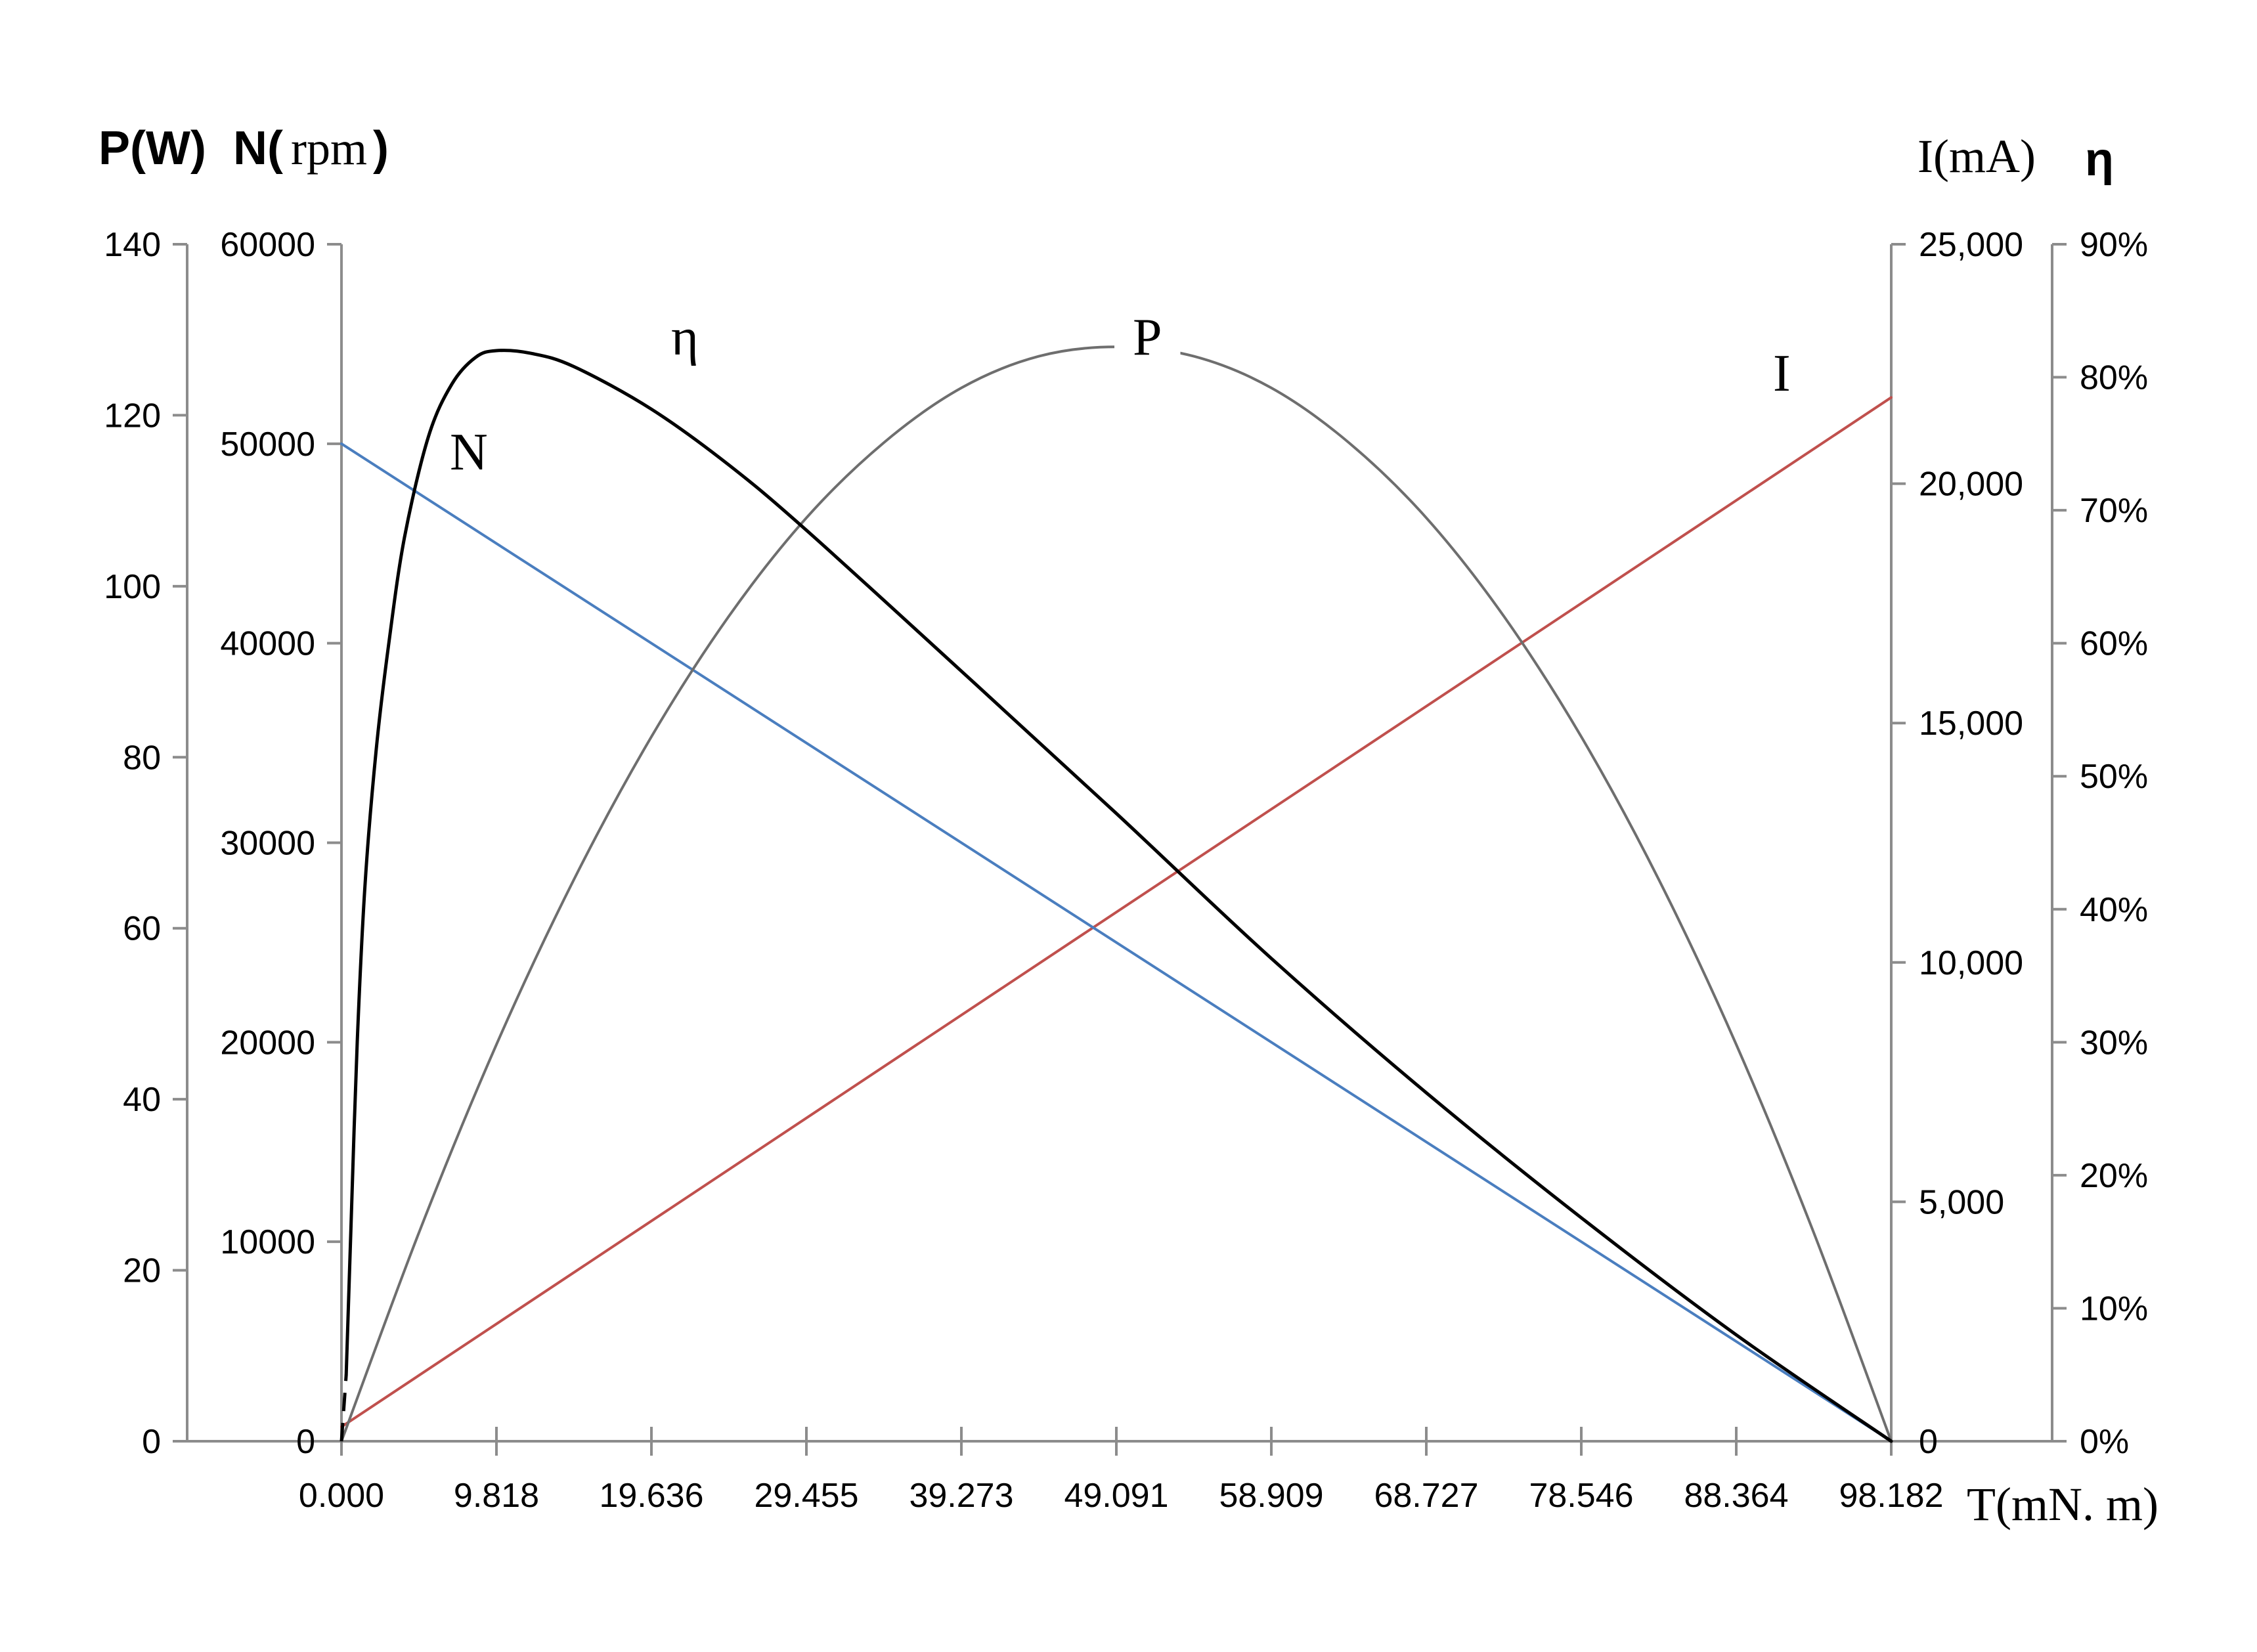  Describe the element at coordinates (961, 1496) in the screenshot. I see `x-tick-label: 39.273` at that location.